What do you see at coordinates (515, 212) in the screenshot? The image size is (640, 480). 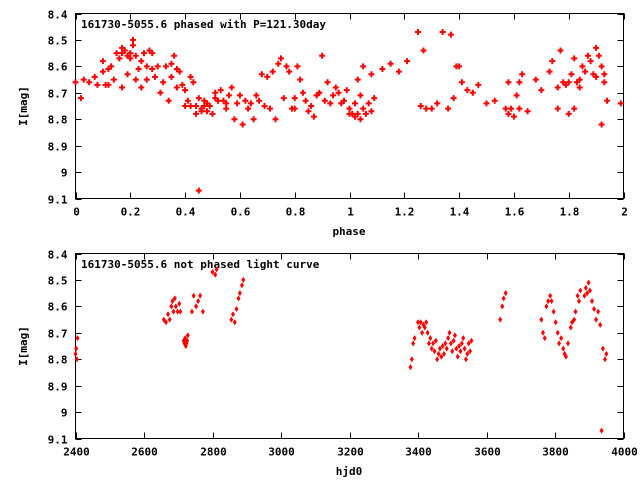 I see `x-tick-label: 1.6` at bounding box center [515, 212].